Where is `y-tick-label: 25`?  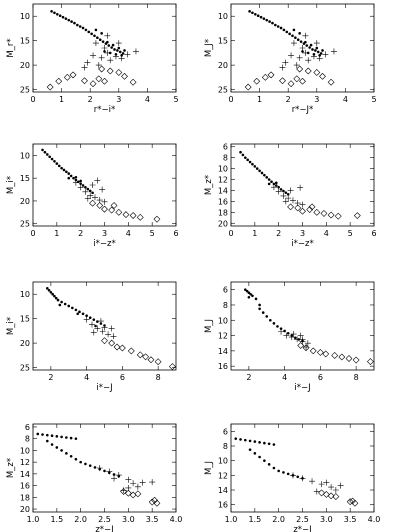
y-tick-label: 25 is located at coordinates (25, 224).